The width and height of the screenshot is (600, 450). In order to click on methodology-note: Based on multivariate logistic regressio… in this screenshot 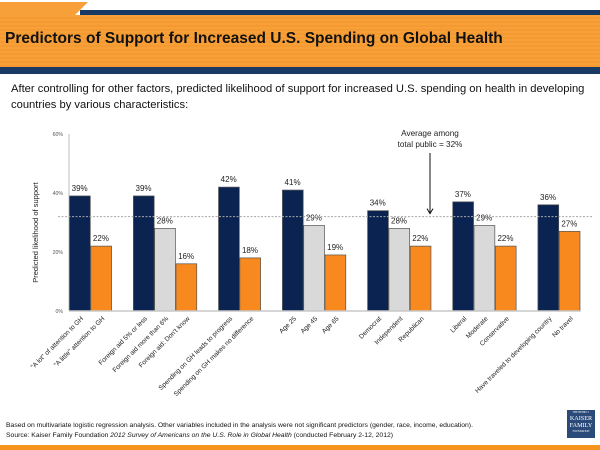, I will do `click(239, 425)`.